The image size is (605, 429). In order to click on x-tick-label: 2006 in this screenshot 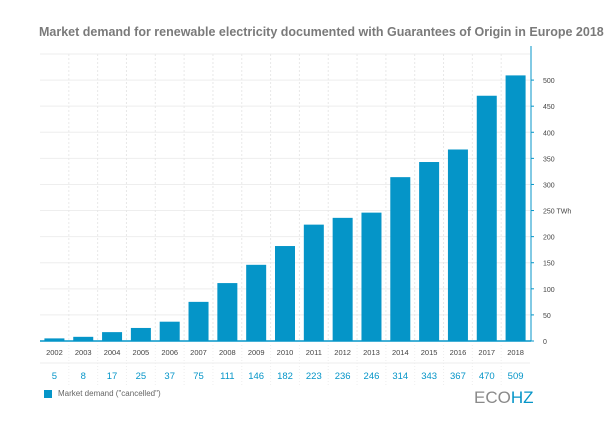, I will do `click(169, 352)`.